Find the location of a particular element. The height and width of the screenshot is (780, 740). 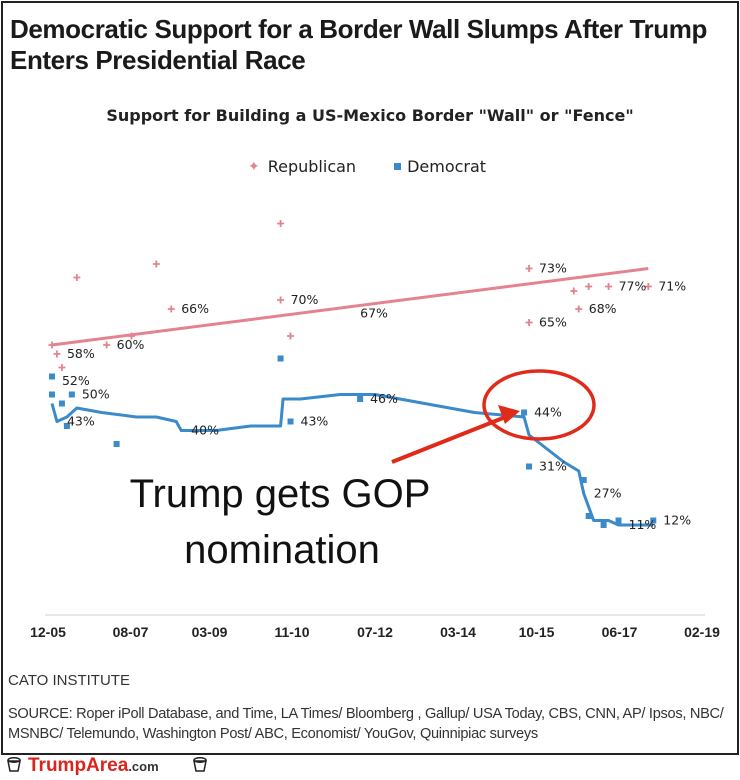

democrat-data-label: 44% is located at coordinates (548, 412).